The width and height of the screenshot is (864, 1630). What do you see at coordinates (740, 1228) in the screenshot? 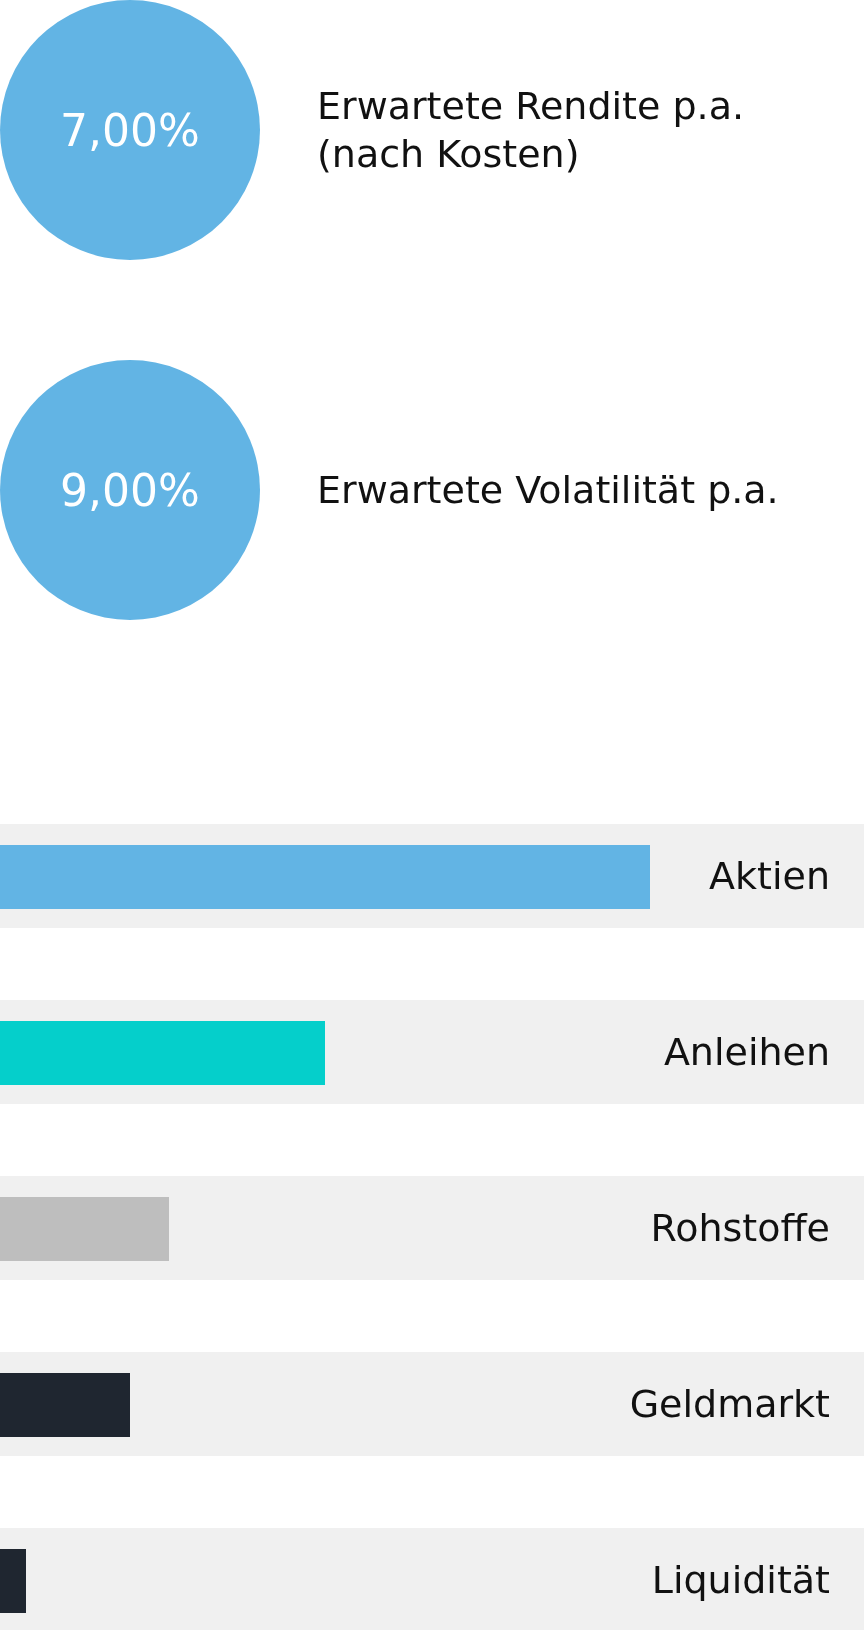
I see `y-tick-label: Rohstoffe` at bounding box center [740, 1228].